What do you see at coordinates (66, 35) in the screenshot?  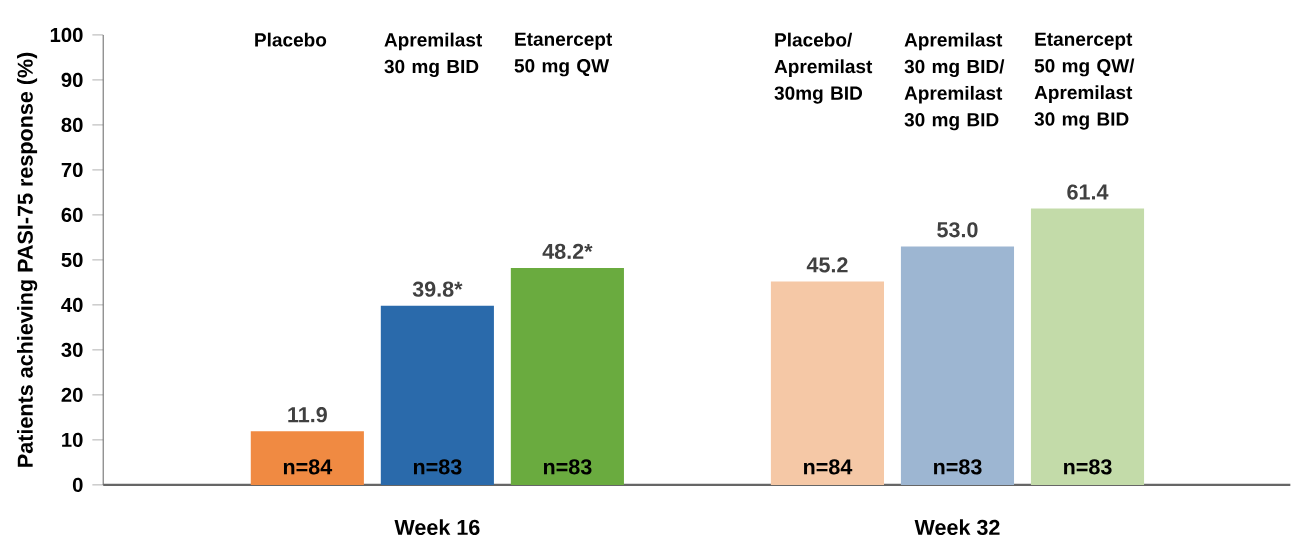 I see `y-tick-label: 100` at bounding box center [66, 35].